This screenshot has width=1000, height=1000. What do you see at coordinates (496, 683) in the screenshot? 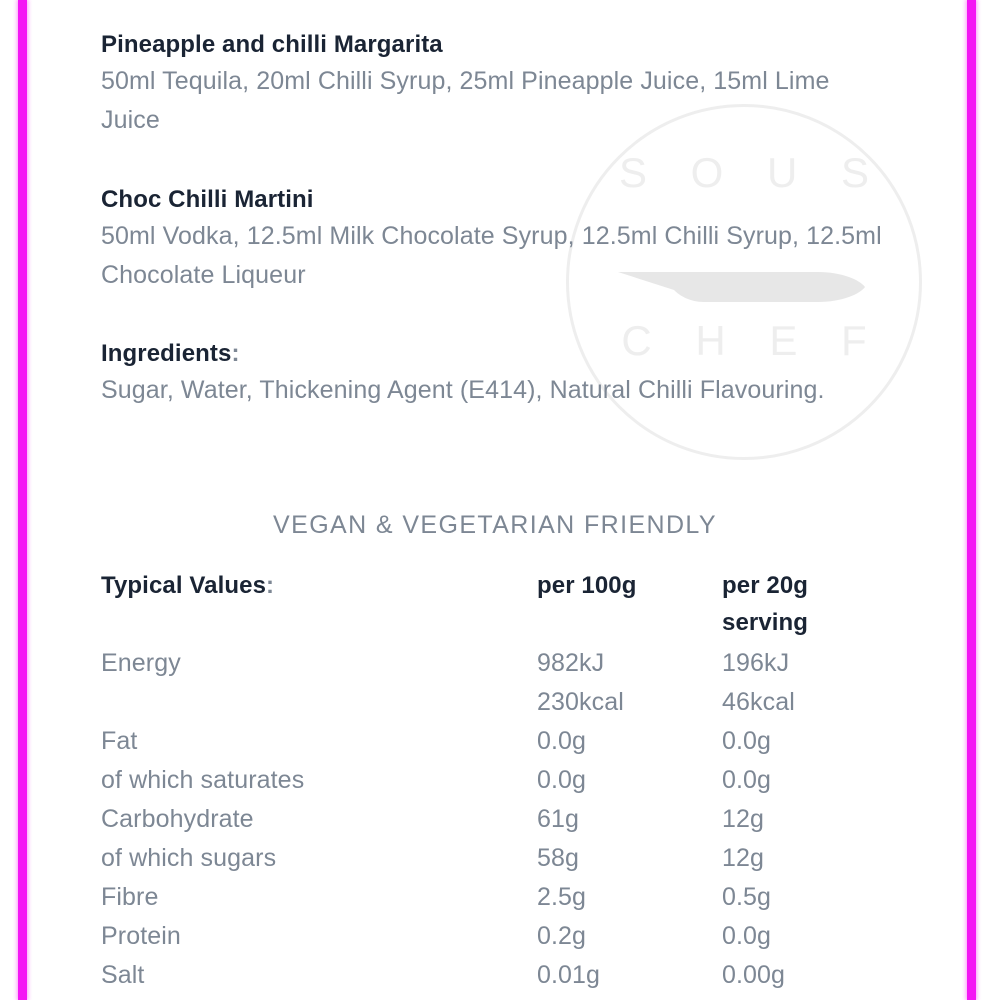
I see `table-row: Energy 982kJ 230kcal 196kJ 46kcal` at bounding box center [496, 683].